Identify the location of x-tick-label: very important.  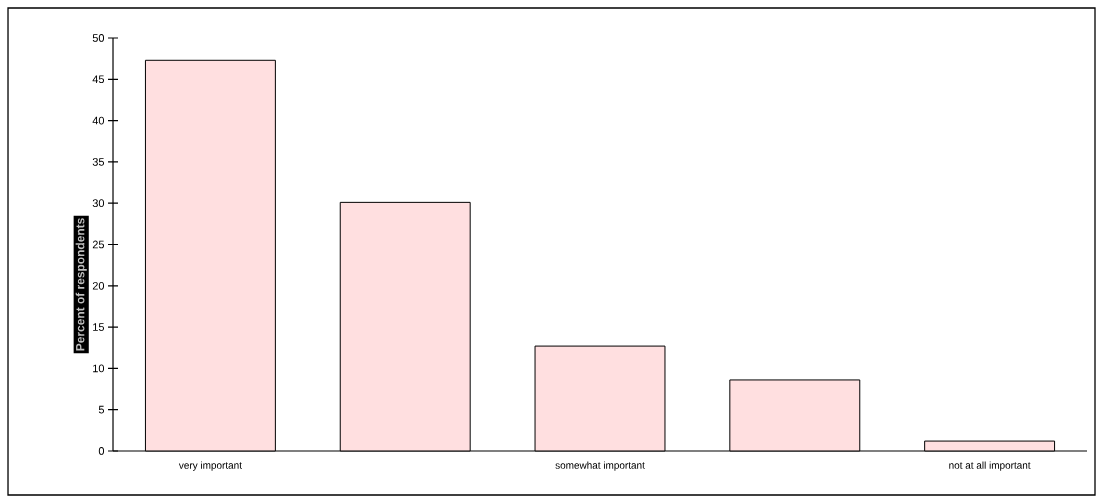
(210, 466).